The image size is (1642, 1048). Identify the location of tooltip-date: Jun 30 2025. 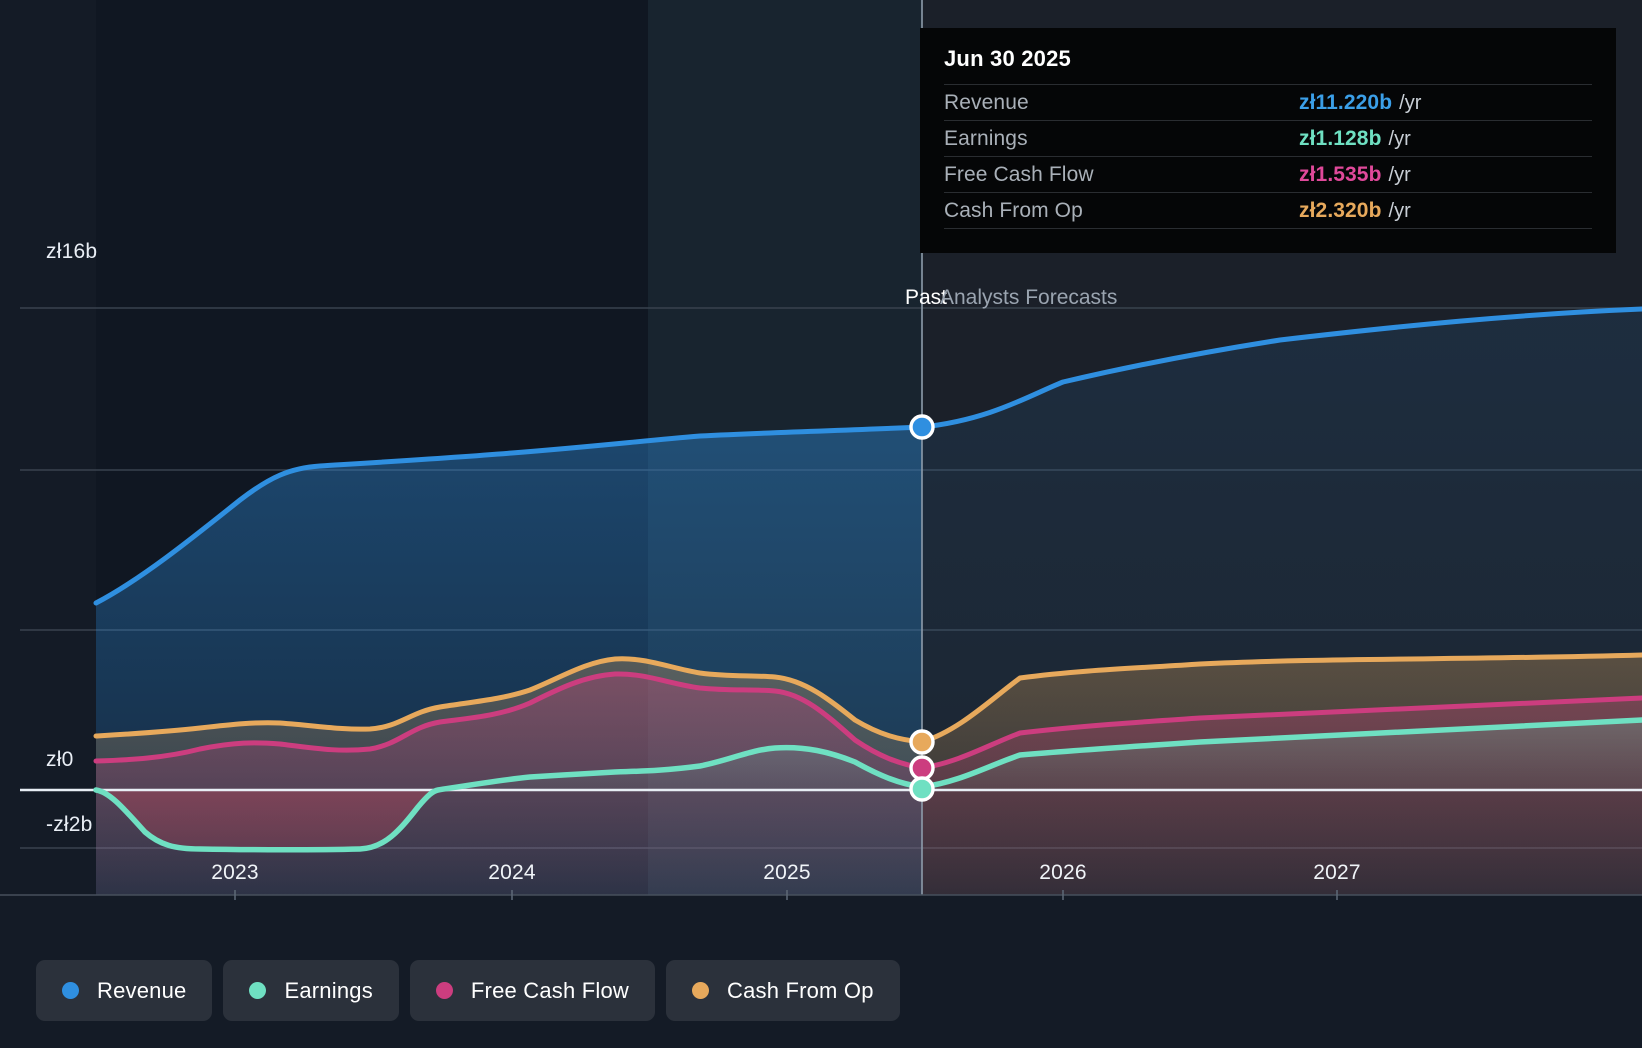
(1007, 58).